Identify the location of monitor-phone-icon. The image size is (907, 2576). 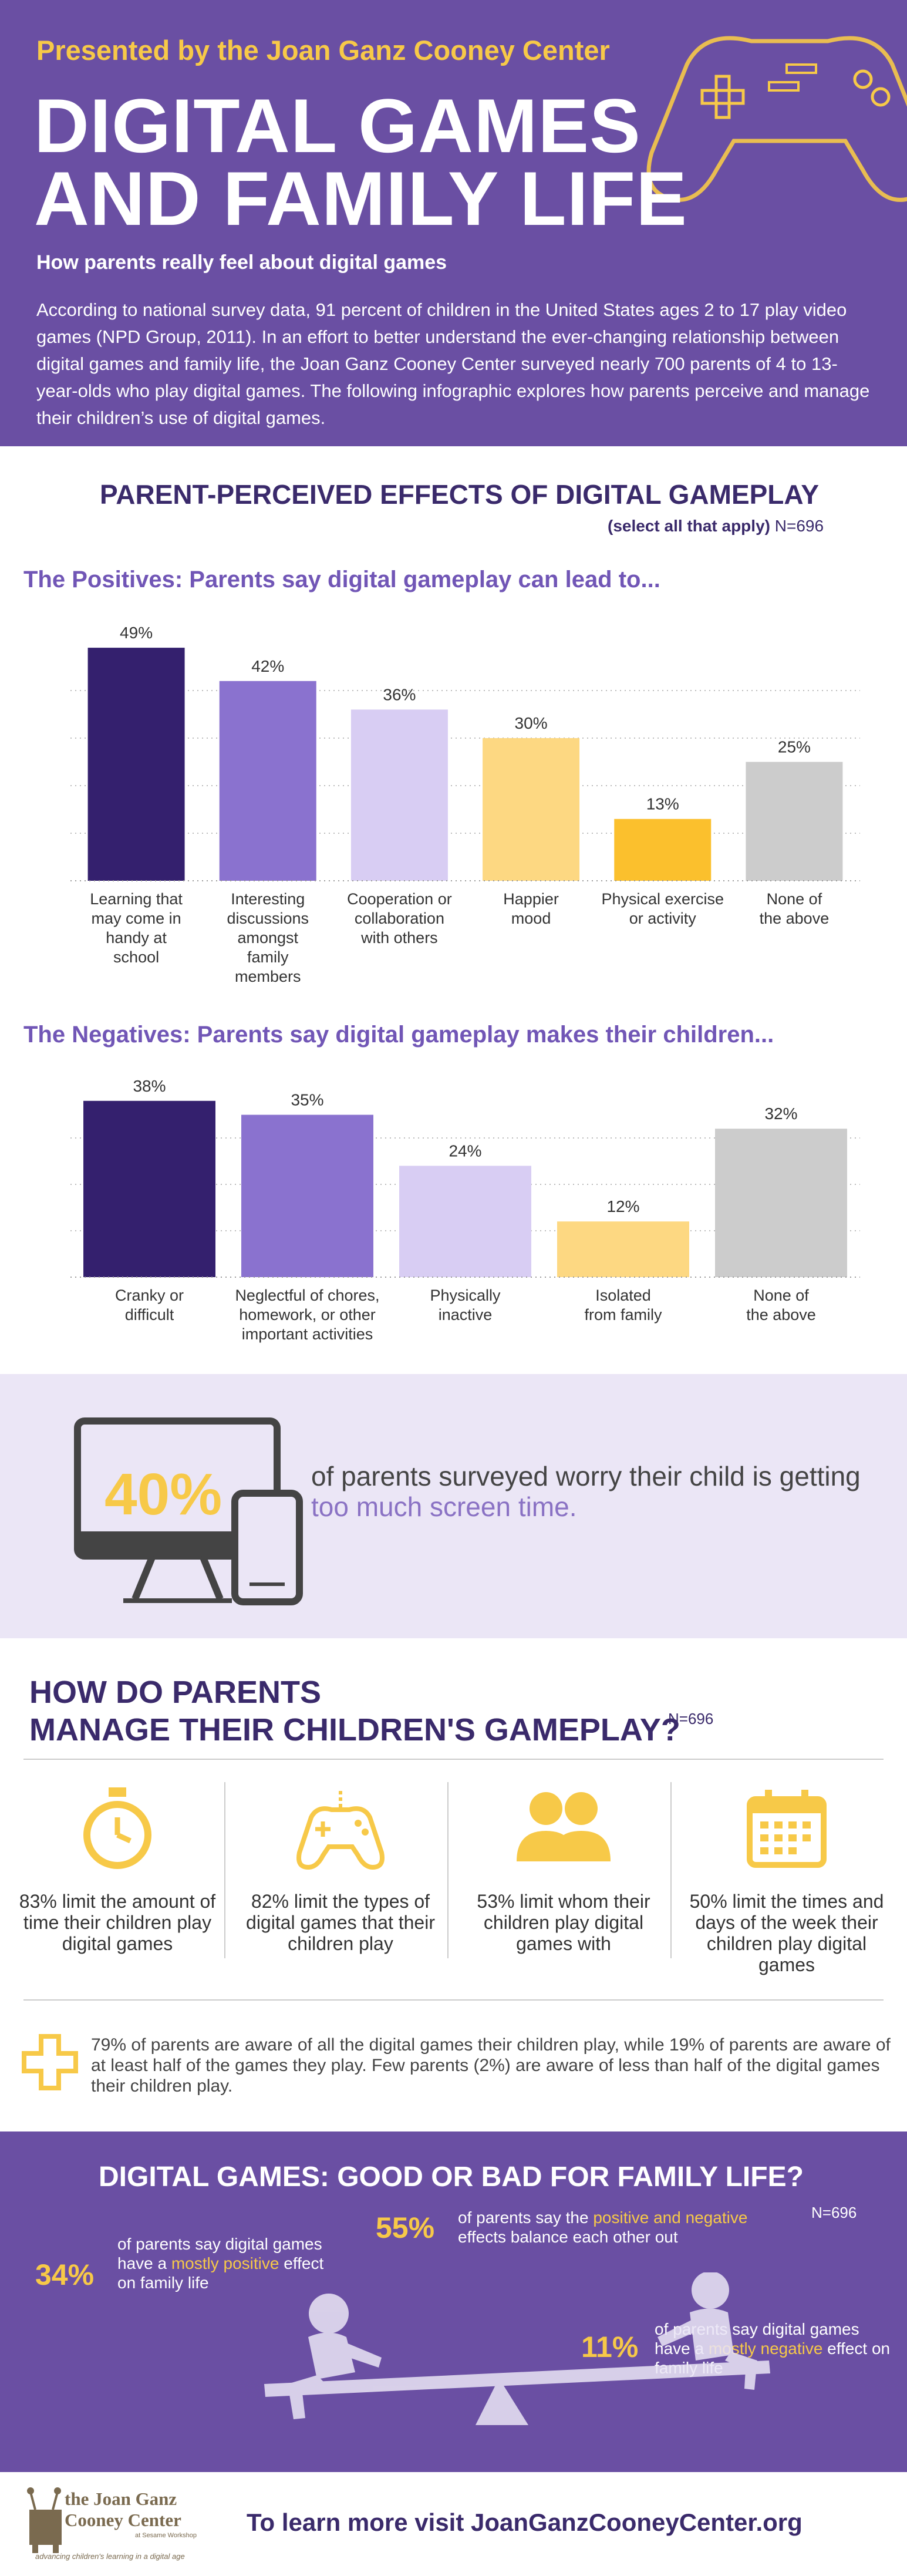
(188, 1511).